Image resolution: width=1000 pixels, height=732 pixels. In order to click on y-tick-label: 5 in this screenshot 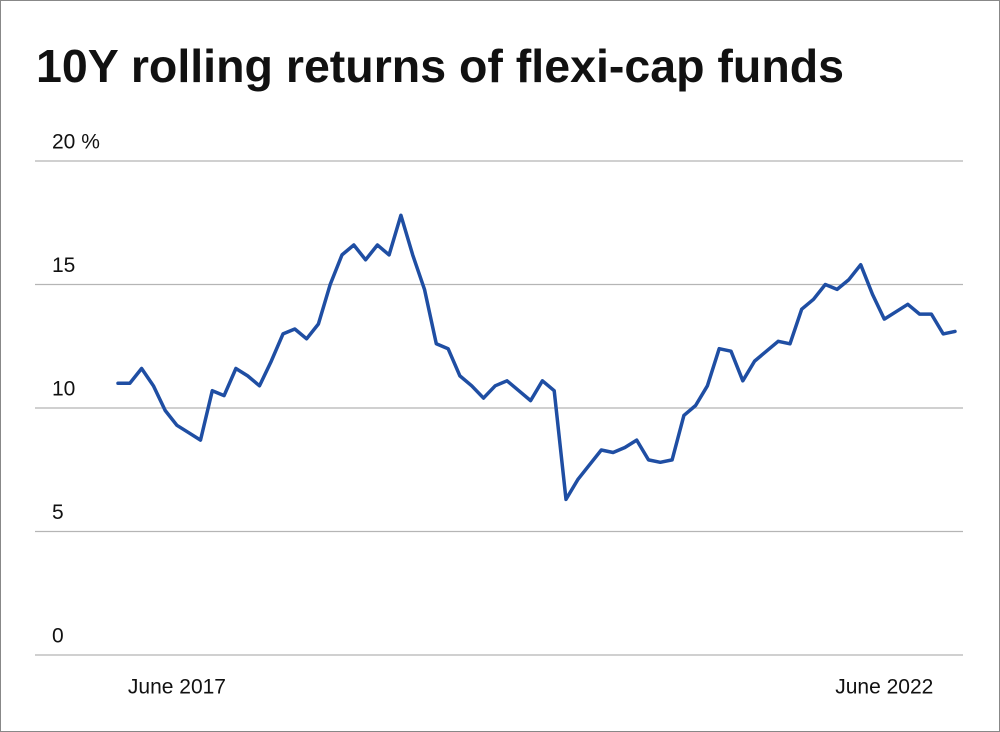, I will do `click(58, 512)`.